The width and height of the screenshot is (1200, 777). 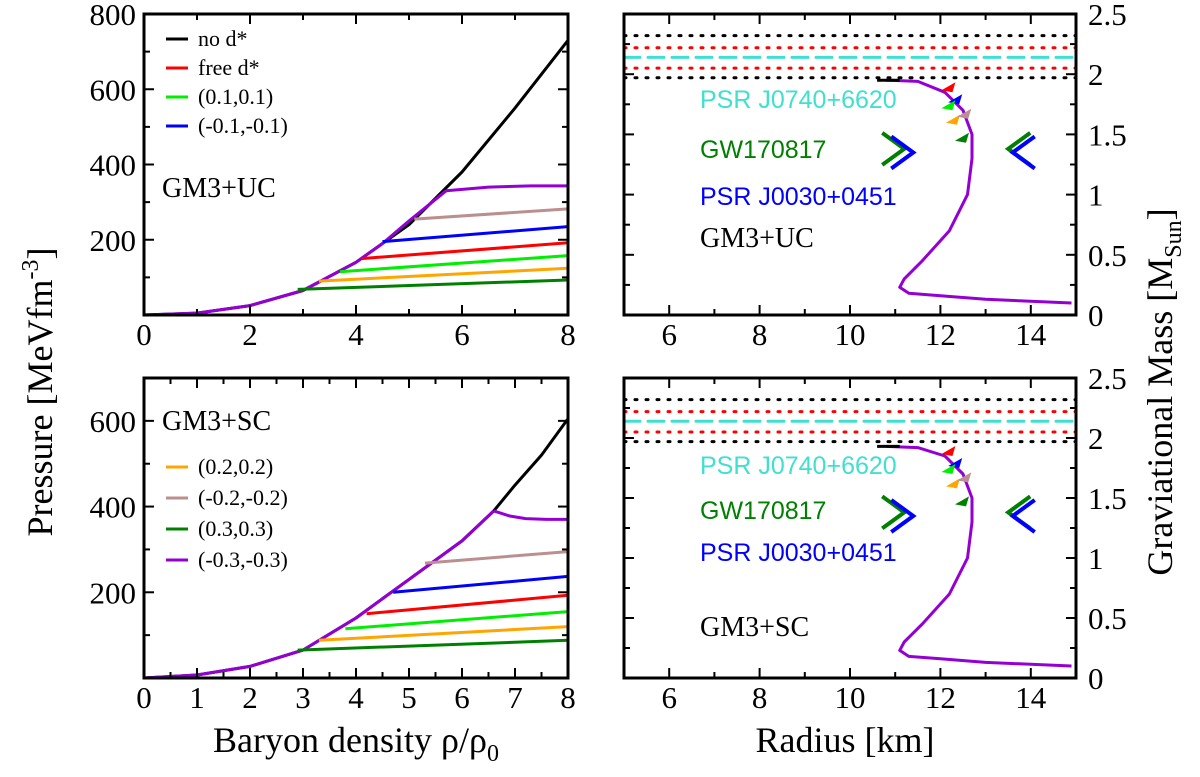 What do you see at coordinates (760, 334) in the screenshot?
I see `x-tick-label-top-right: 8` at bounding box center [760, 334].